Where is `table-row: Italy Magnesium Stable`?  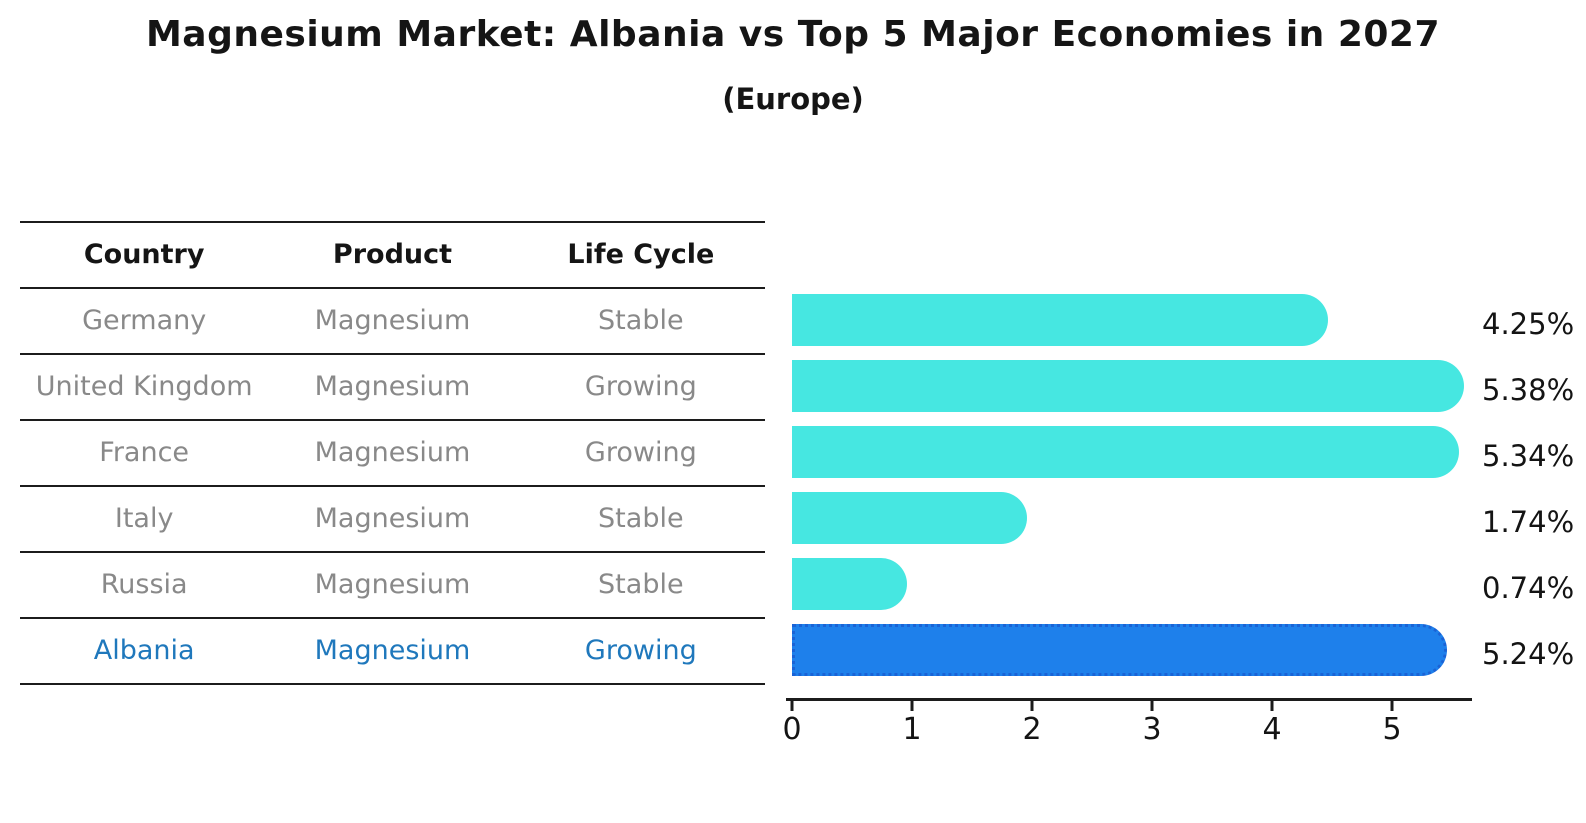
table-row: Italy Magnesium Stable is located at coordinates (392, 518).